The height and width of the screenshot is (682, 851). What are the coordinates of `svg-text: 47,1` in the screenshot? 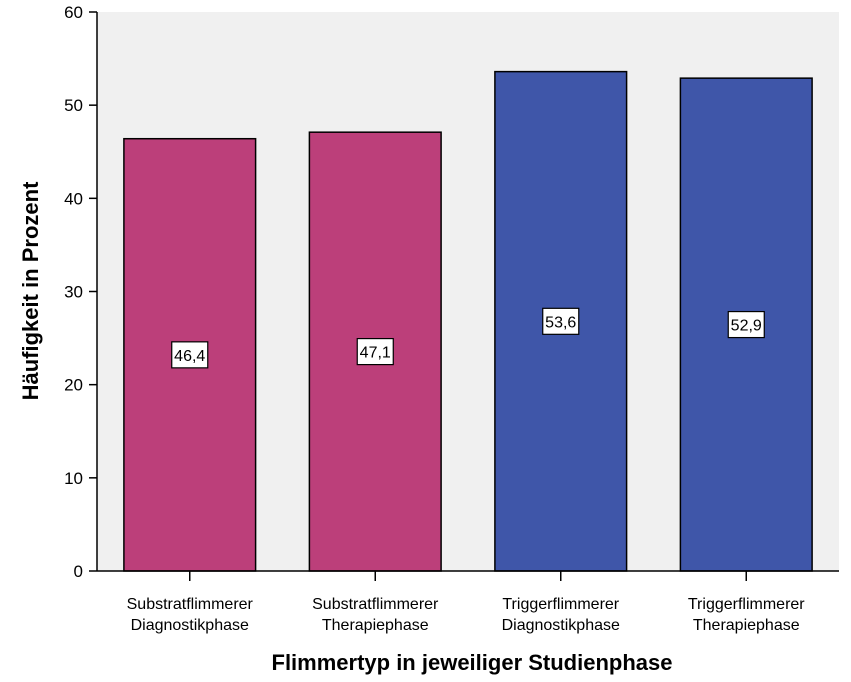 It's located at (375, 353).